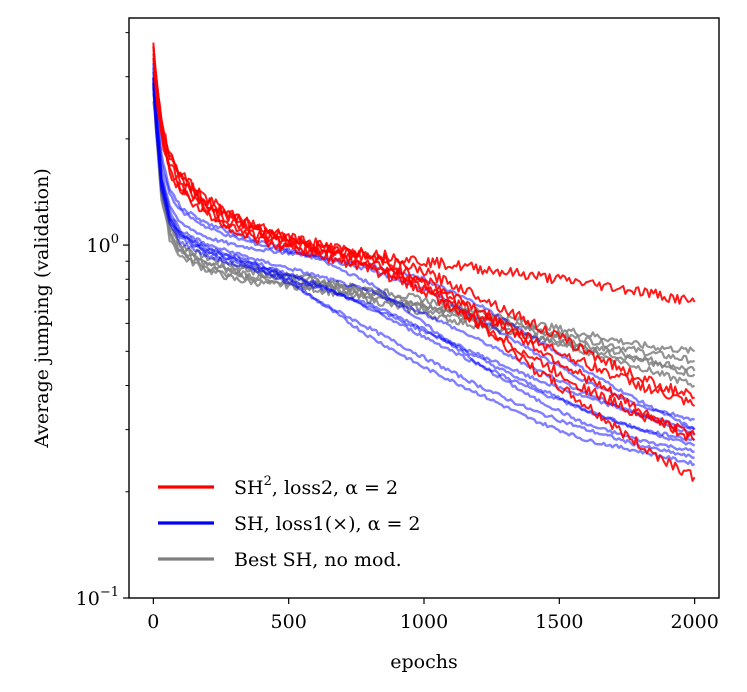  I want to click on x-tick-label: 1000, so click(424, 622).